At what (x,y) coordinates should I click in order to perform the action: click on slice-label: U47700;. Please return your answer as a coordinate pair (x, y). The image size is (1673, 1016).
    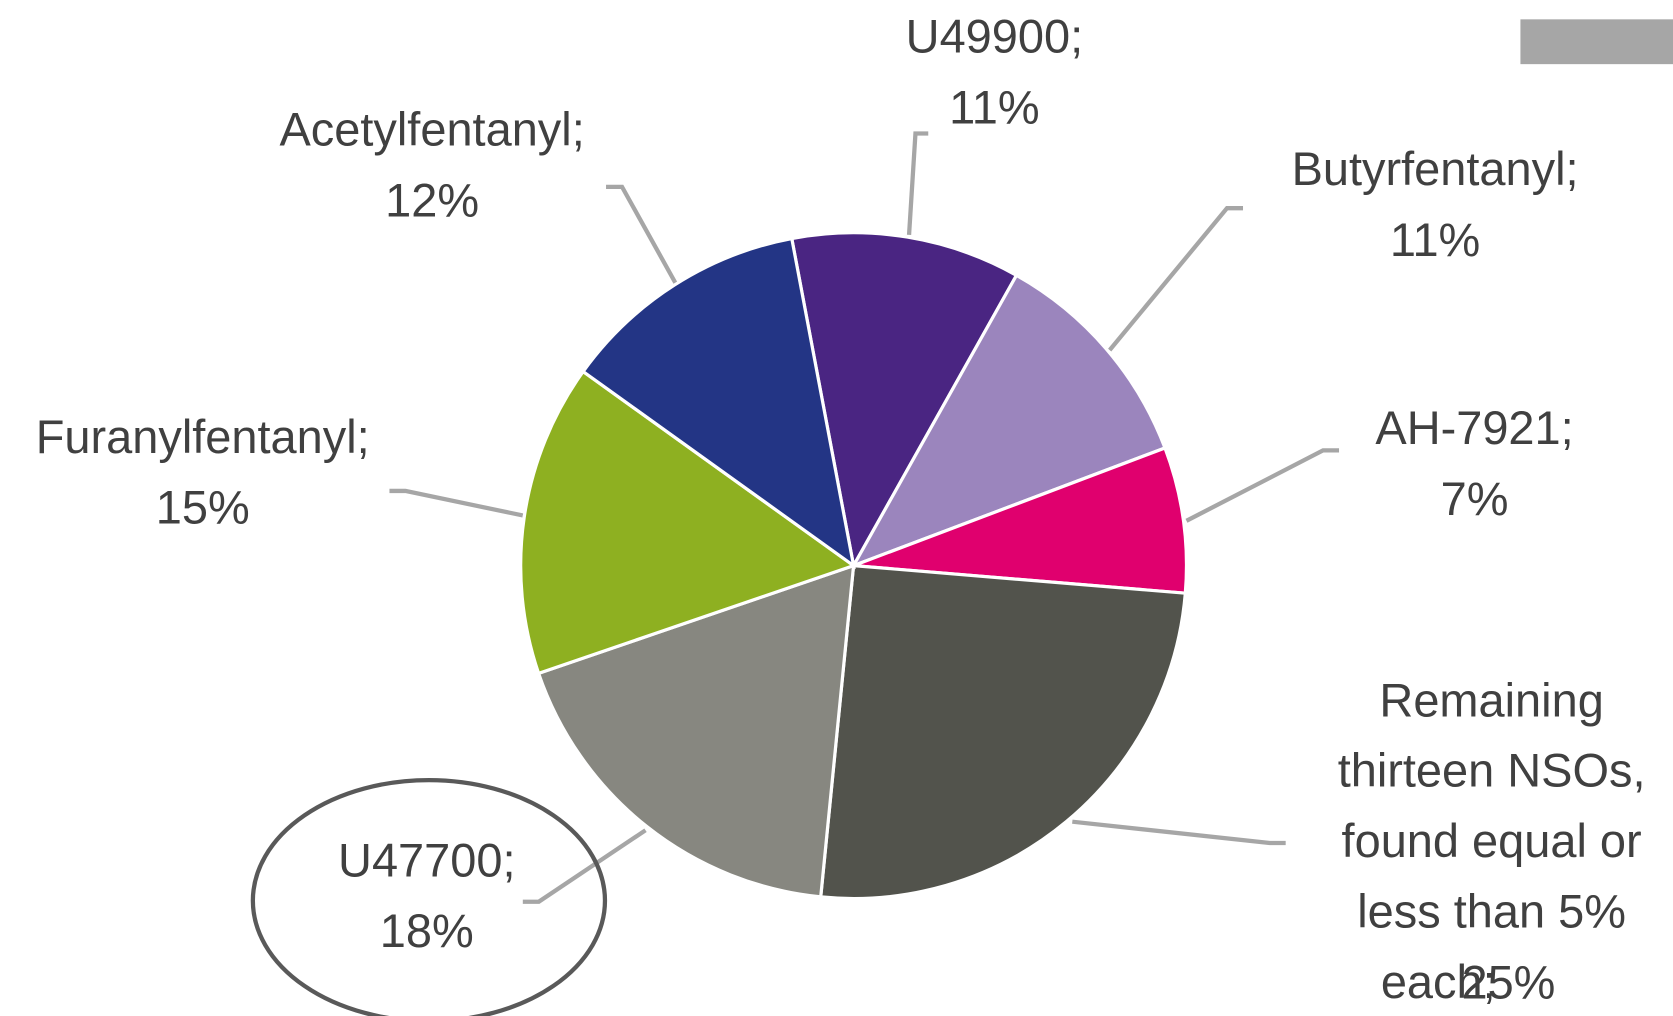
    Looking at the image, I should click on (426, 861).